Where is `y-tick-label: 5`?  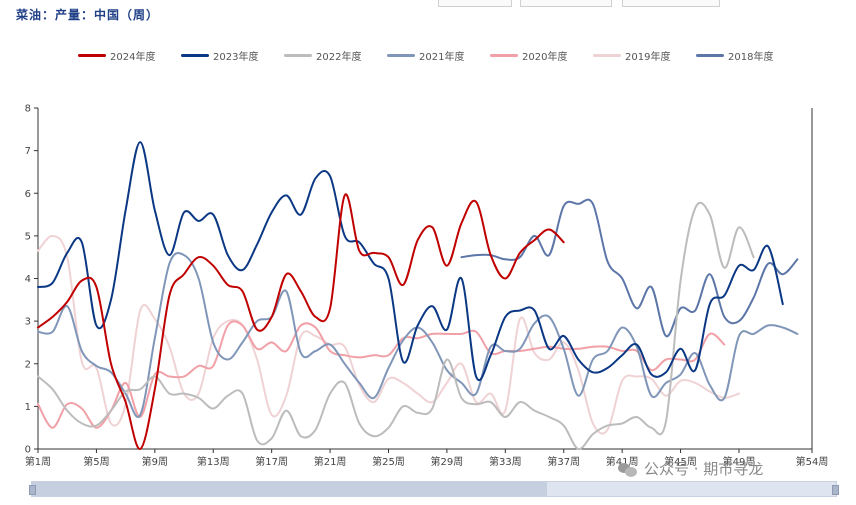
y-tick-label: 5 is located at coordinates (28, 236).